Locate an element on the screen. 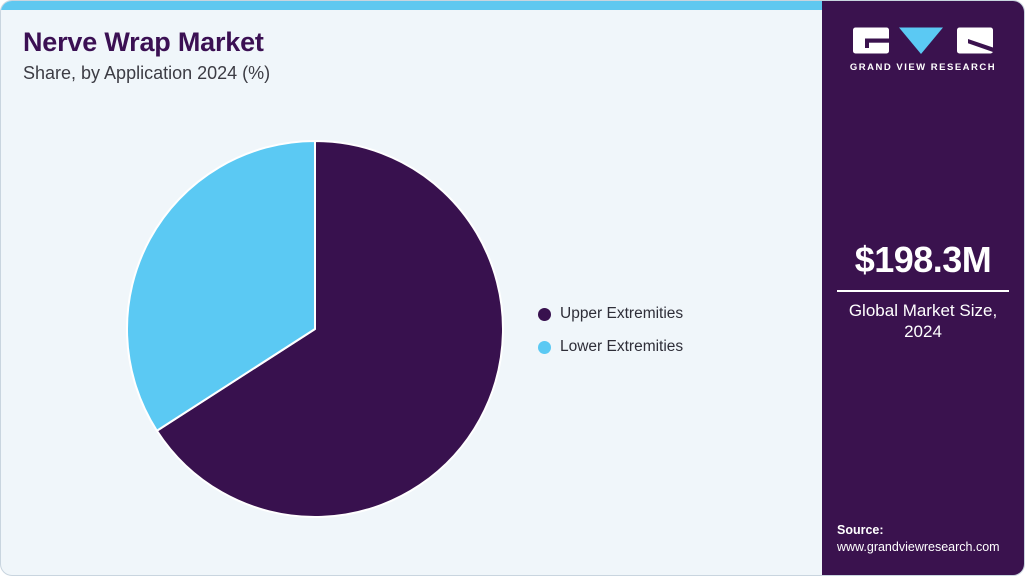  gvr-logo-wordmark: GRAND VIEW RESEARCH is located at coordinates (923, 67).